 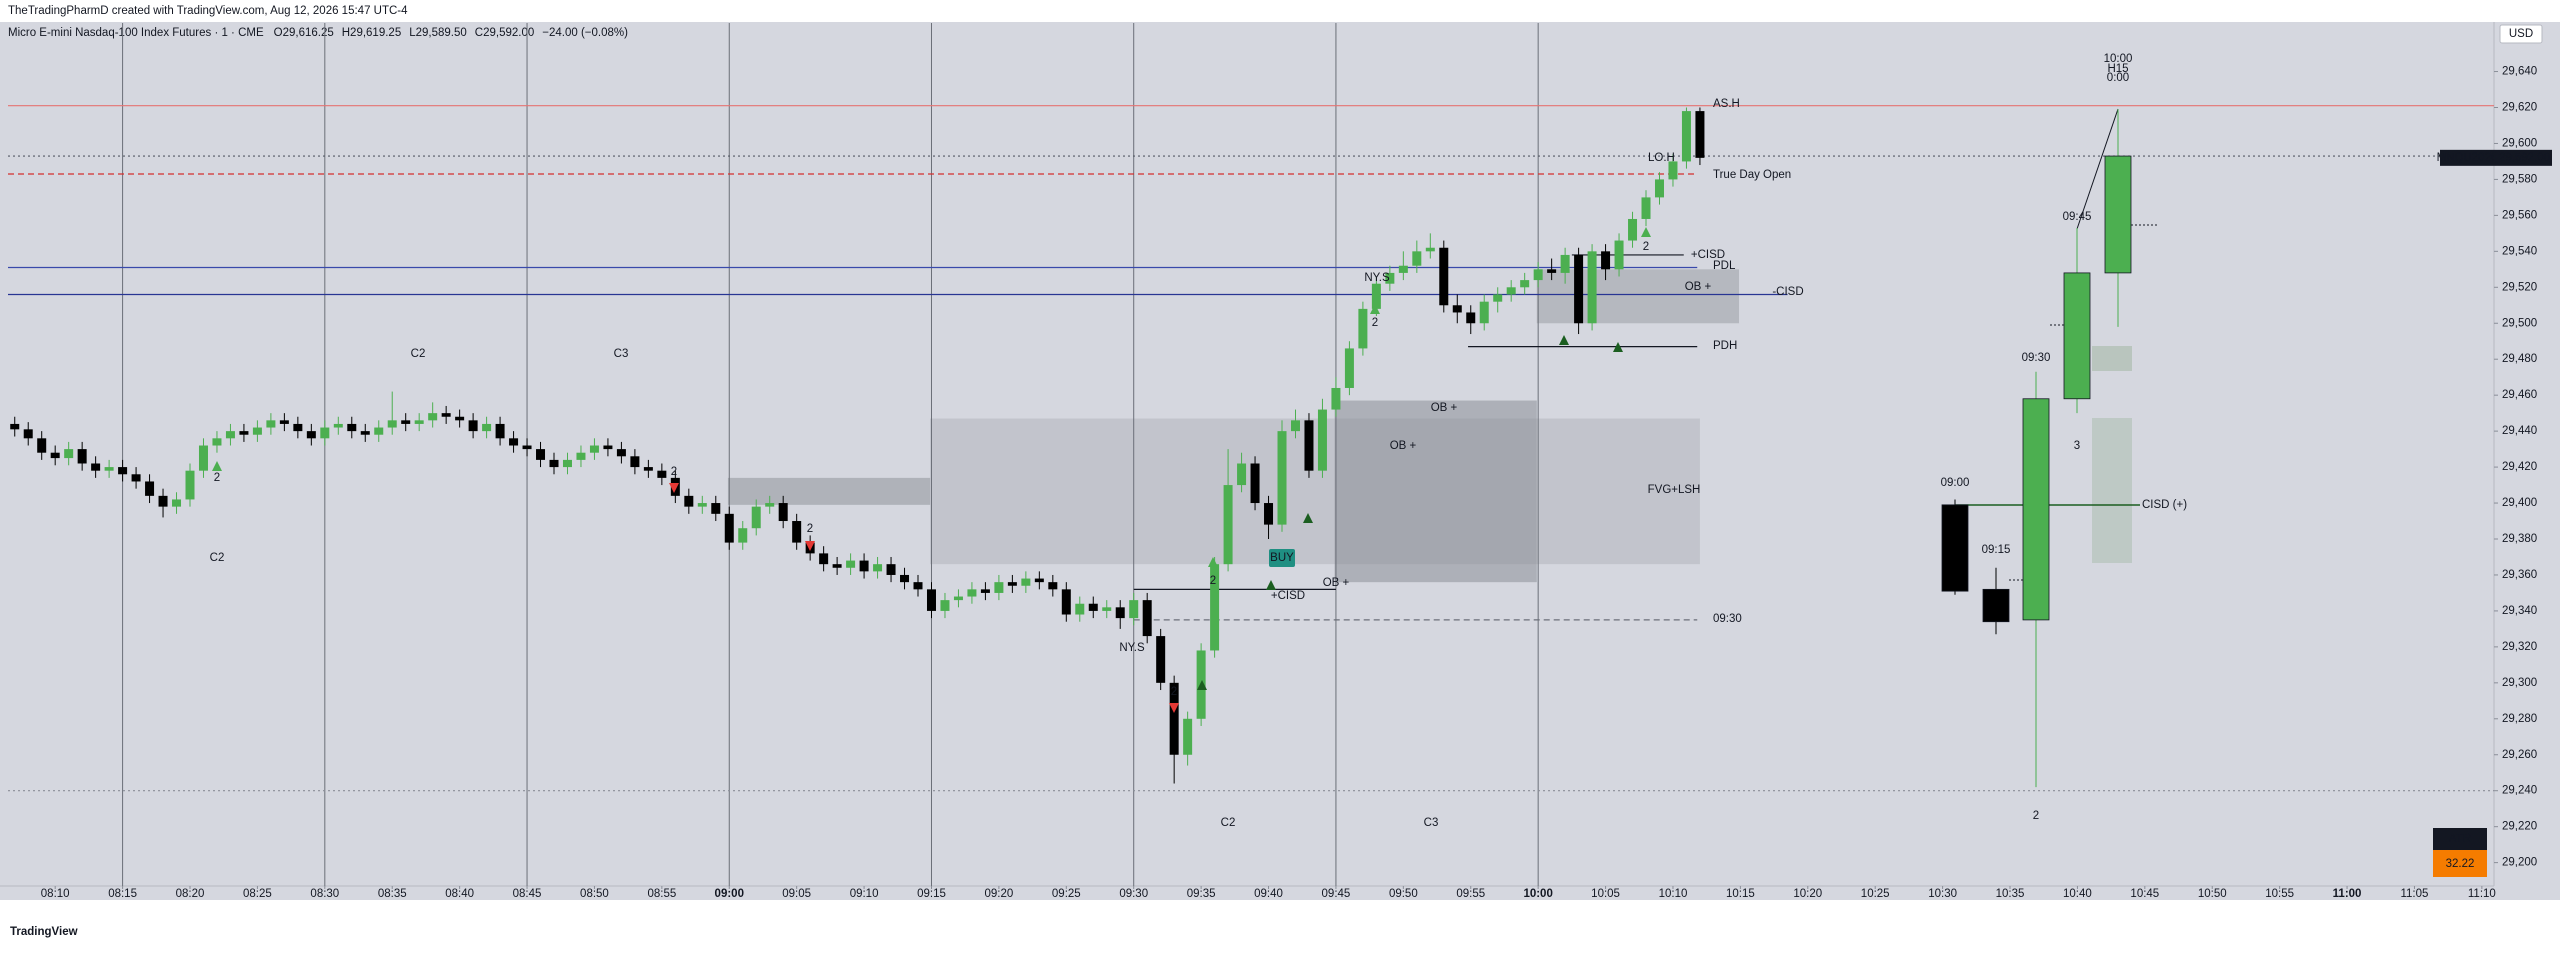 What do you see at coordinates (2010, 894) in the screenshot?
I see `x-tick-label: 10:35` at bounding box center [2010, 894].